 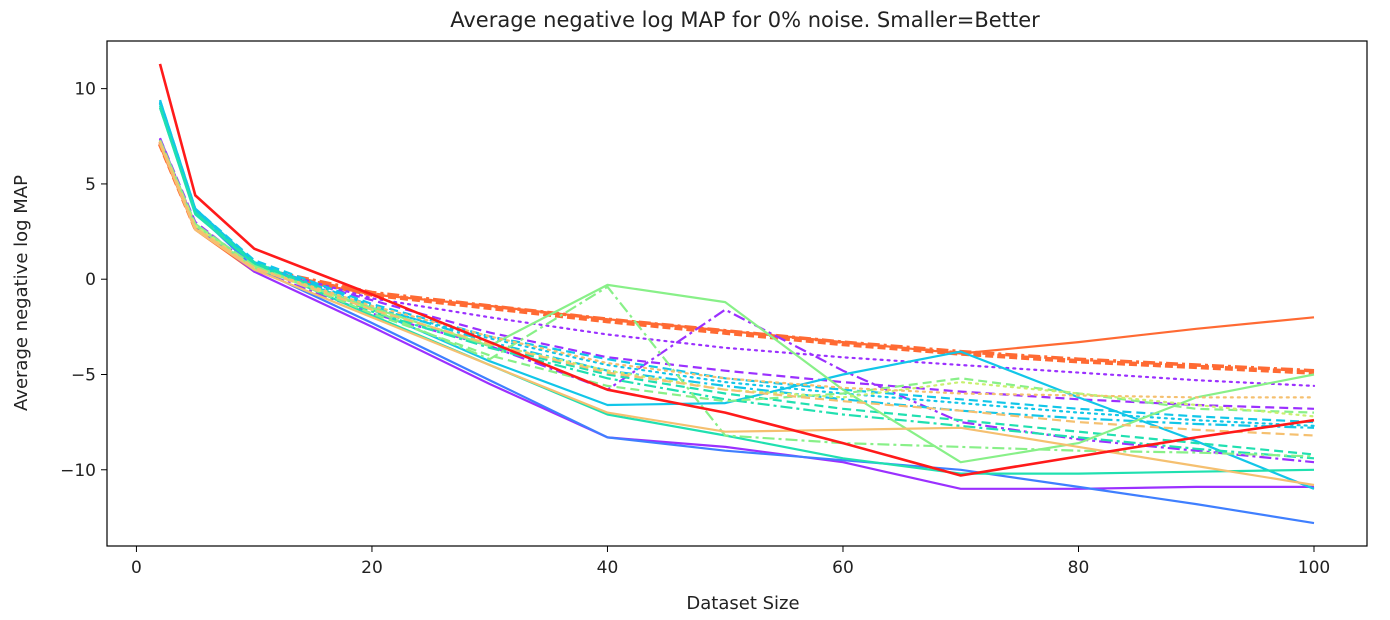 I want to click on x-tick-label: 0, so click(x=136, y=568).